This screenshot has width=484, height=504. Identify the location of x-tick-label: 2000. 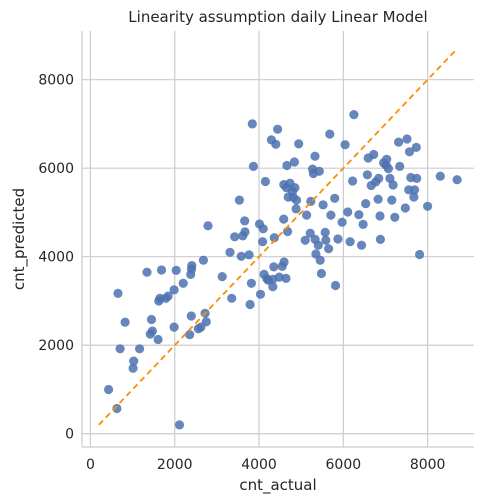
(175, 465).